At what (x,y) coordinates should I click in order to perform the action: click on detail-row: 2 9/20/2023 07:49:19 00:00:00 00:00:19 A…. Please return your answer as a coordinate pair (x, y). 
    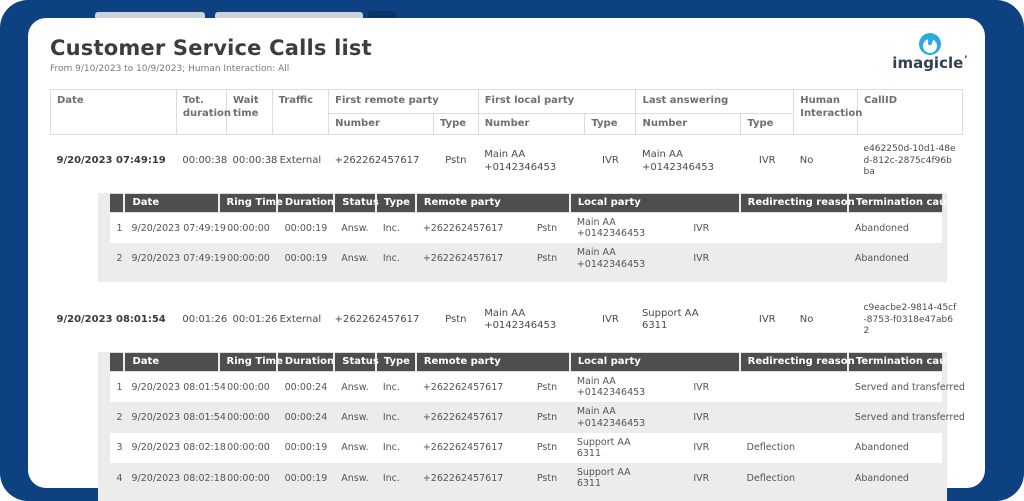
    Looking at the image, I should click on (525, 258).